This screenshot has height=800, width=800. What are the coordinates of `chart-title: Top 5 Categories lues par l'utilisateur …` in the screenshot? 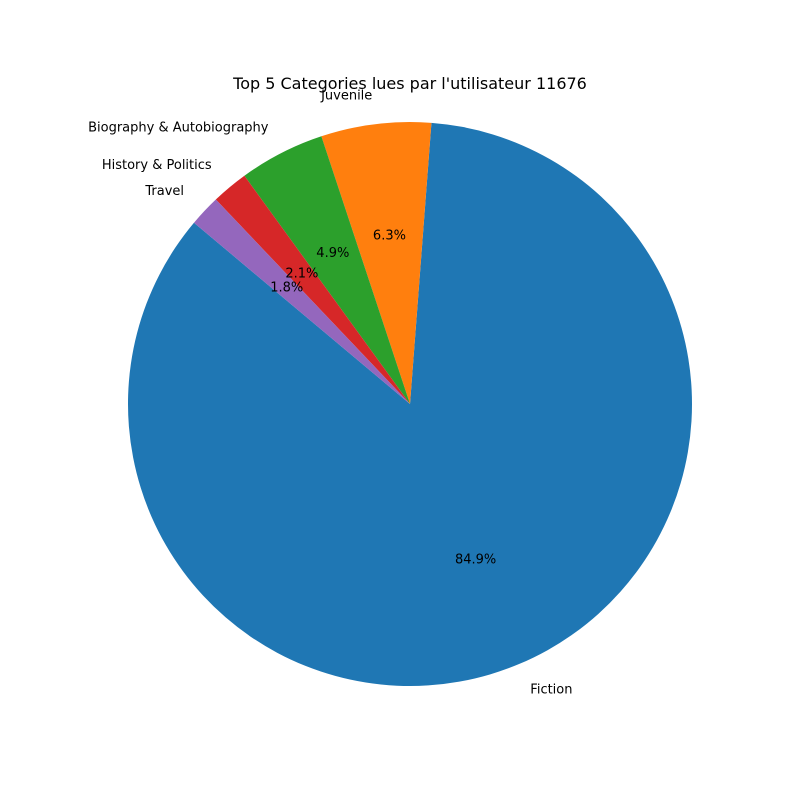 It's located at (409, 83).